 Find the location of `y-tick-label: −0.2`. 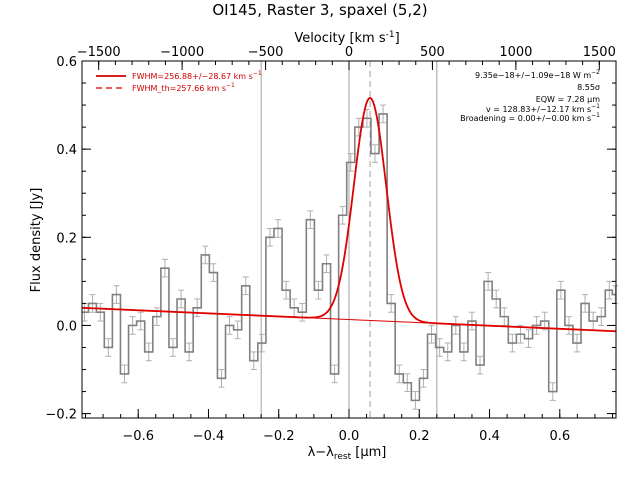

y-tick-label: −0.2 is located at coordinates (61, 415).